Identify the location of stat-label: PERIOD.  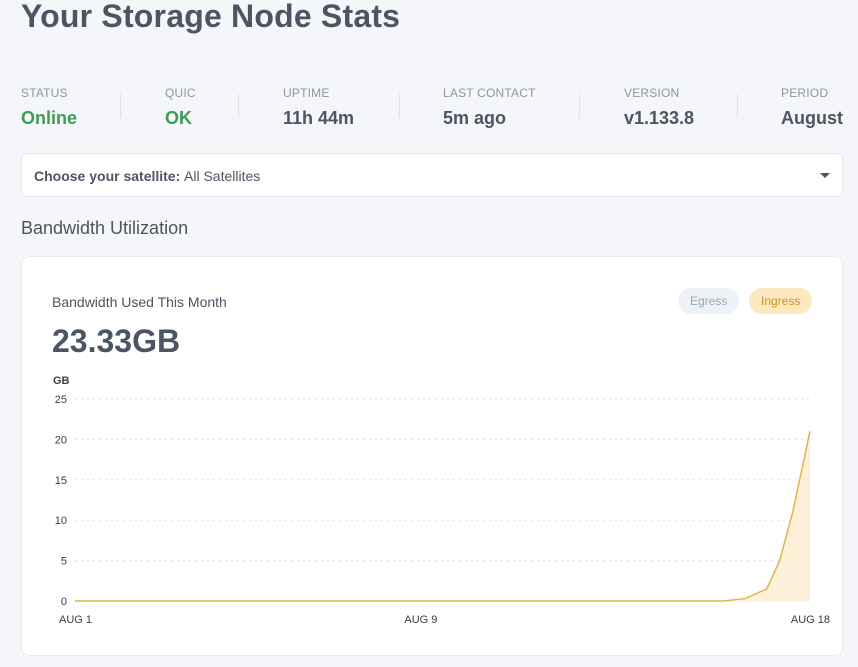
(805, 93).